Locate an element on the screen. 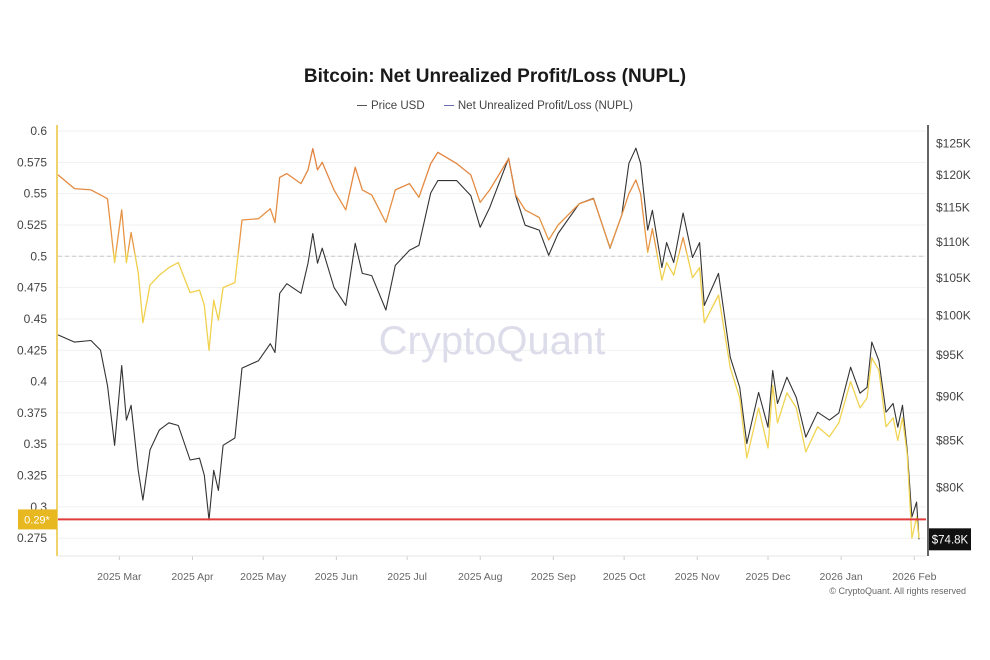  threshold-badge is located at coordinates (37, 519).